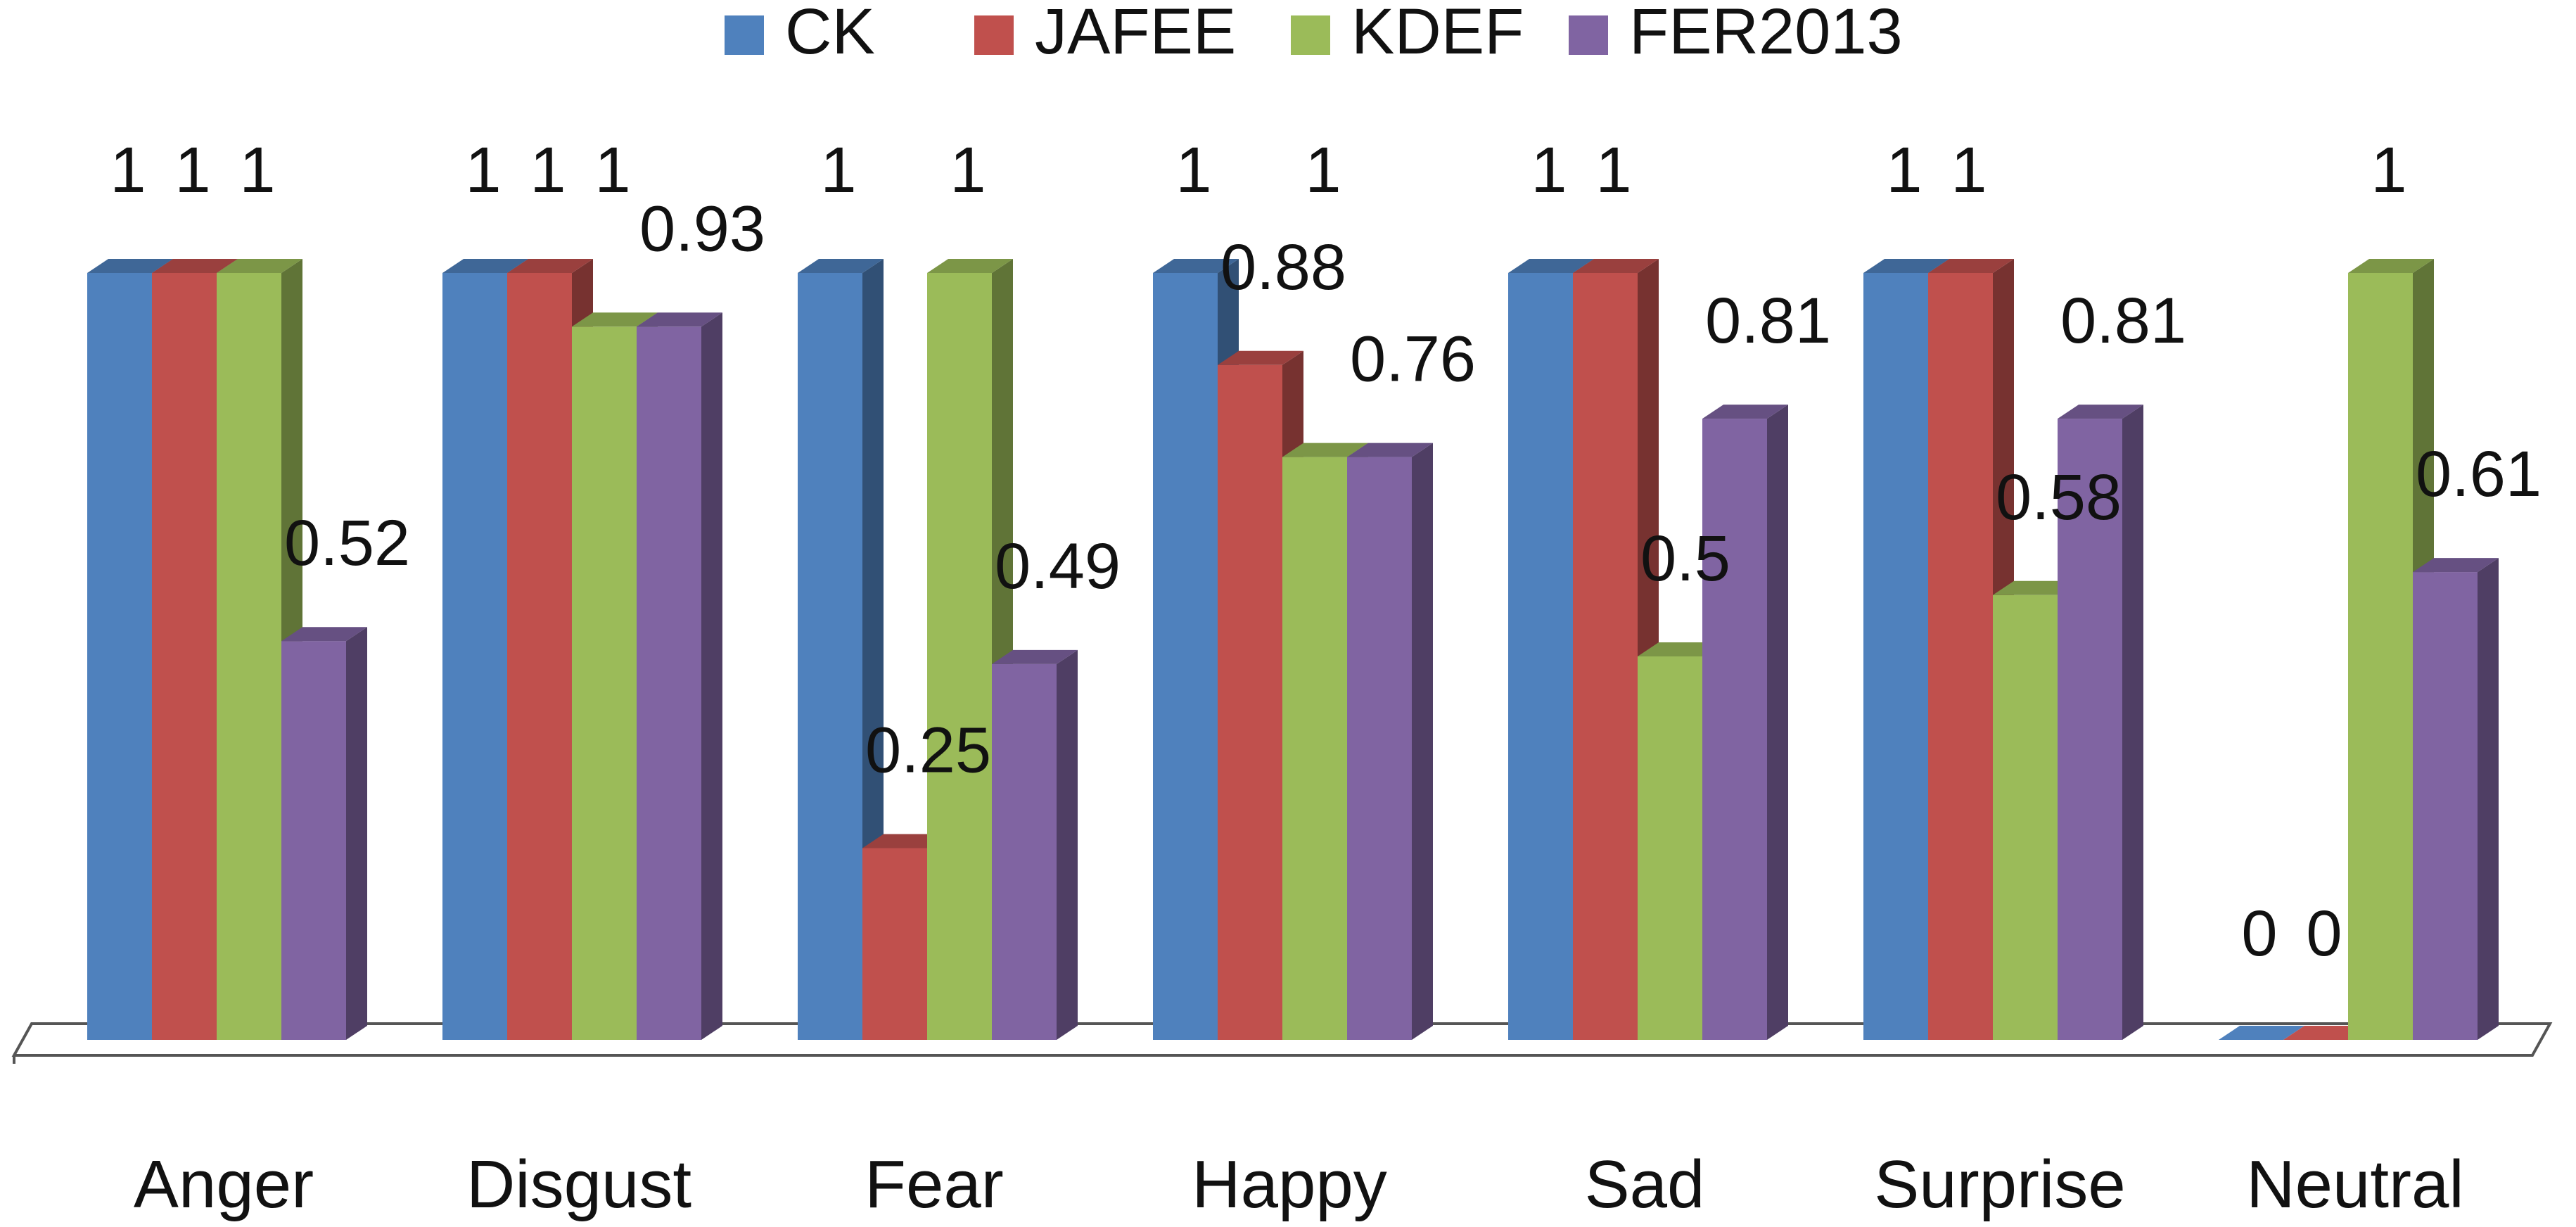 This screenshot has width=2576, height=1227. What do you see at coordinates (994, 35) in the screenshot?
I see `legend-swatch-jafee` at bounding box center [994, 35].